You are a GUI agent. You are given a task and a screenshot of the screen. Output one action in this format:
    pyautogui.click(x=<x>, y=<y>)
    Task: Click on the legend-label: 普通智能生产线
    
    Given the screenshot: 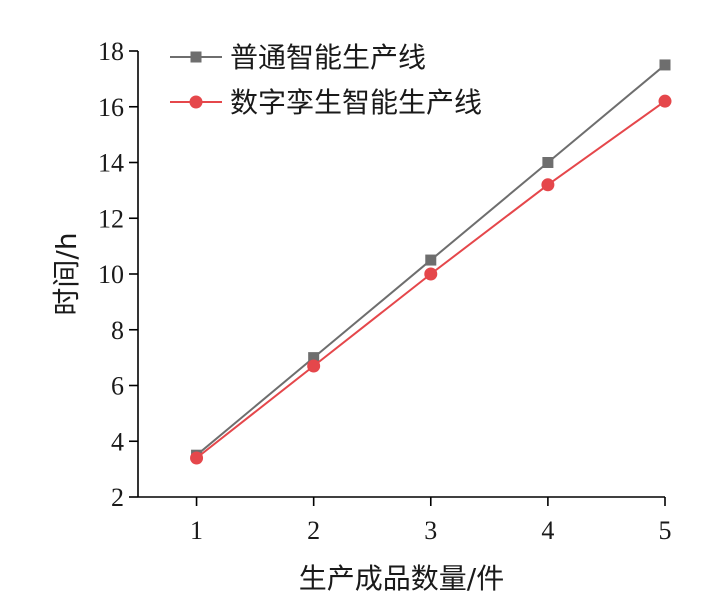 What is the action you would take?
    pyautogui.click(x=328, y=57)
    